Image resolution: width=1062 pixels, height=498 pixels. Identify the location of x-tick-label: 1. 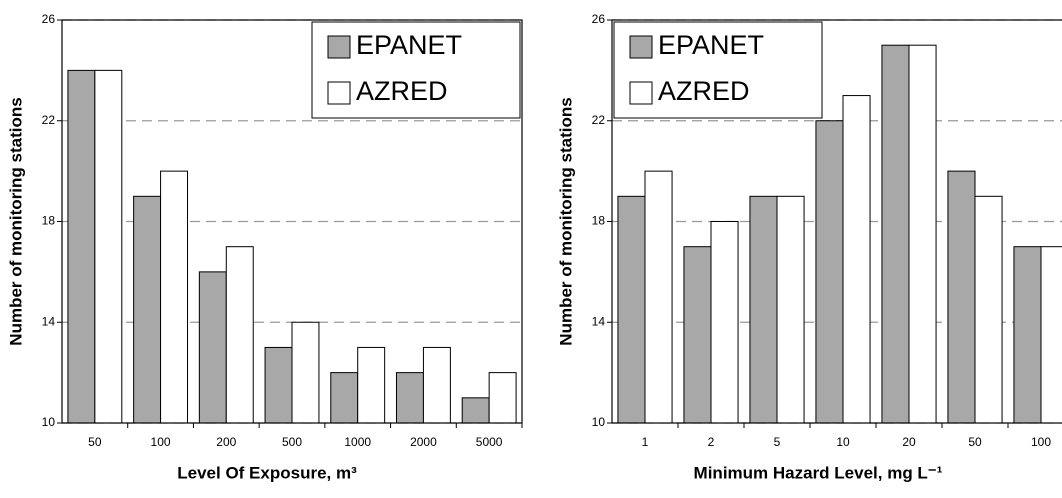
(645, 442).